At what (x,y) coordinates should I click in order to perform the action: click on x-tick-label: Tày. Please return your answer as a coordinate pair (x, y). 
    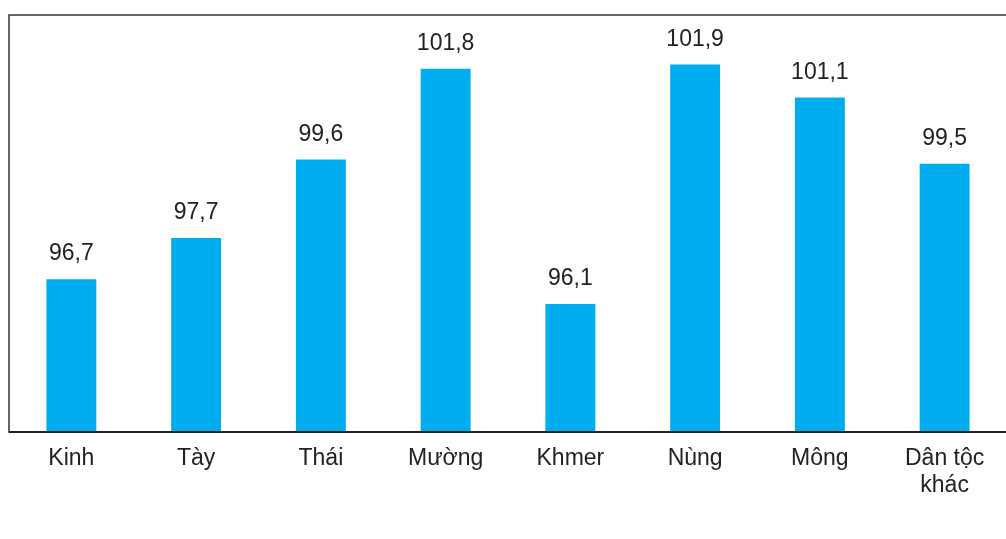
    Looking at the image, I should click on (196, 456).